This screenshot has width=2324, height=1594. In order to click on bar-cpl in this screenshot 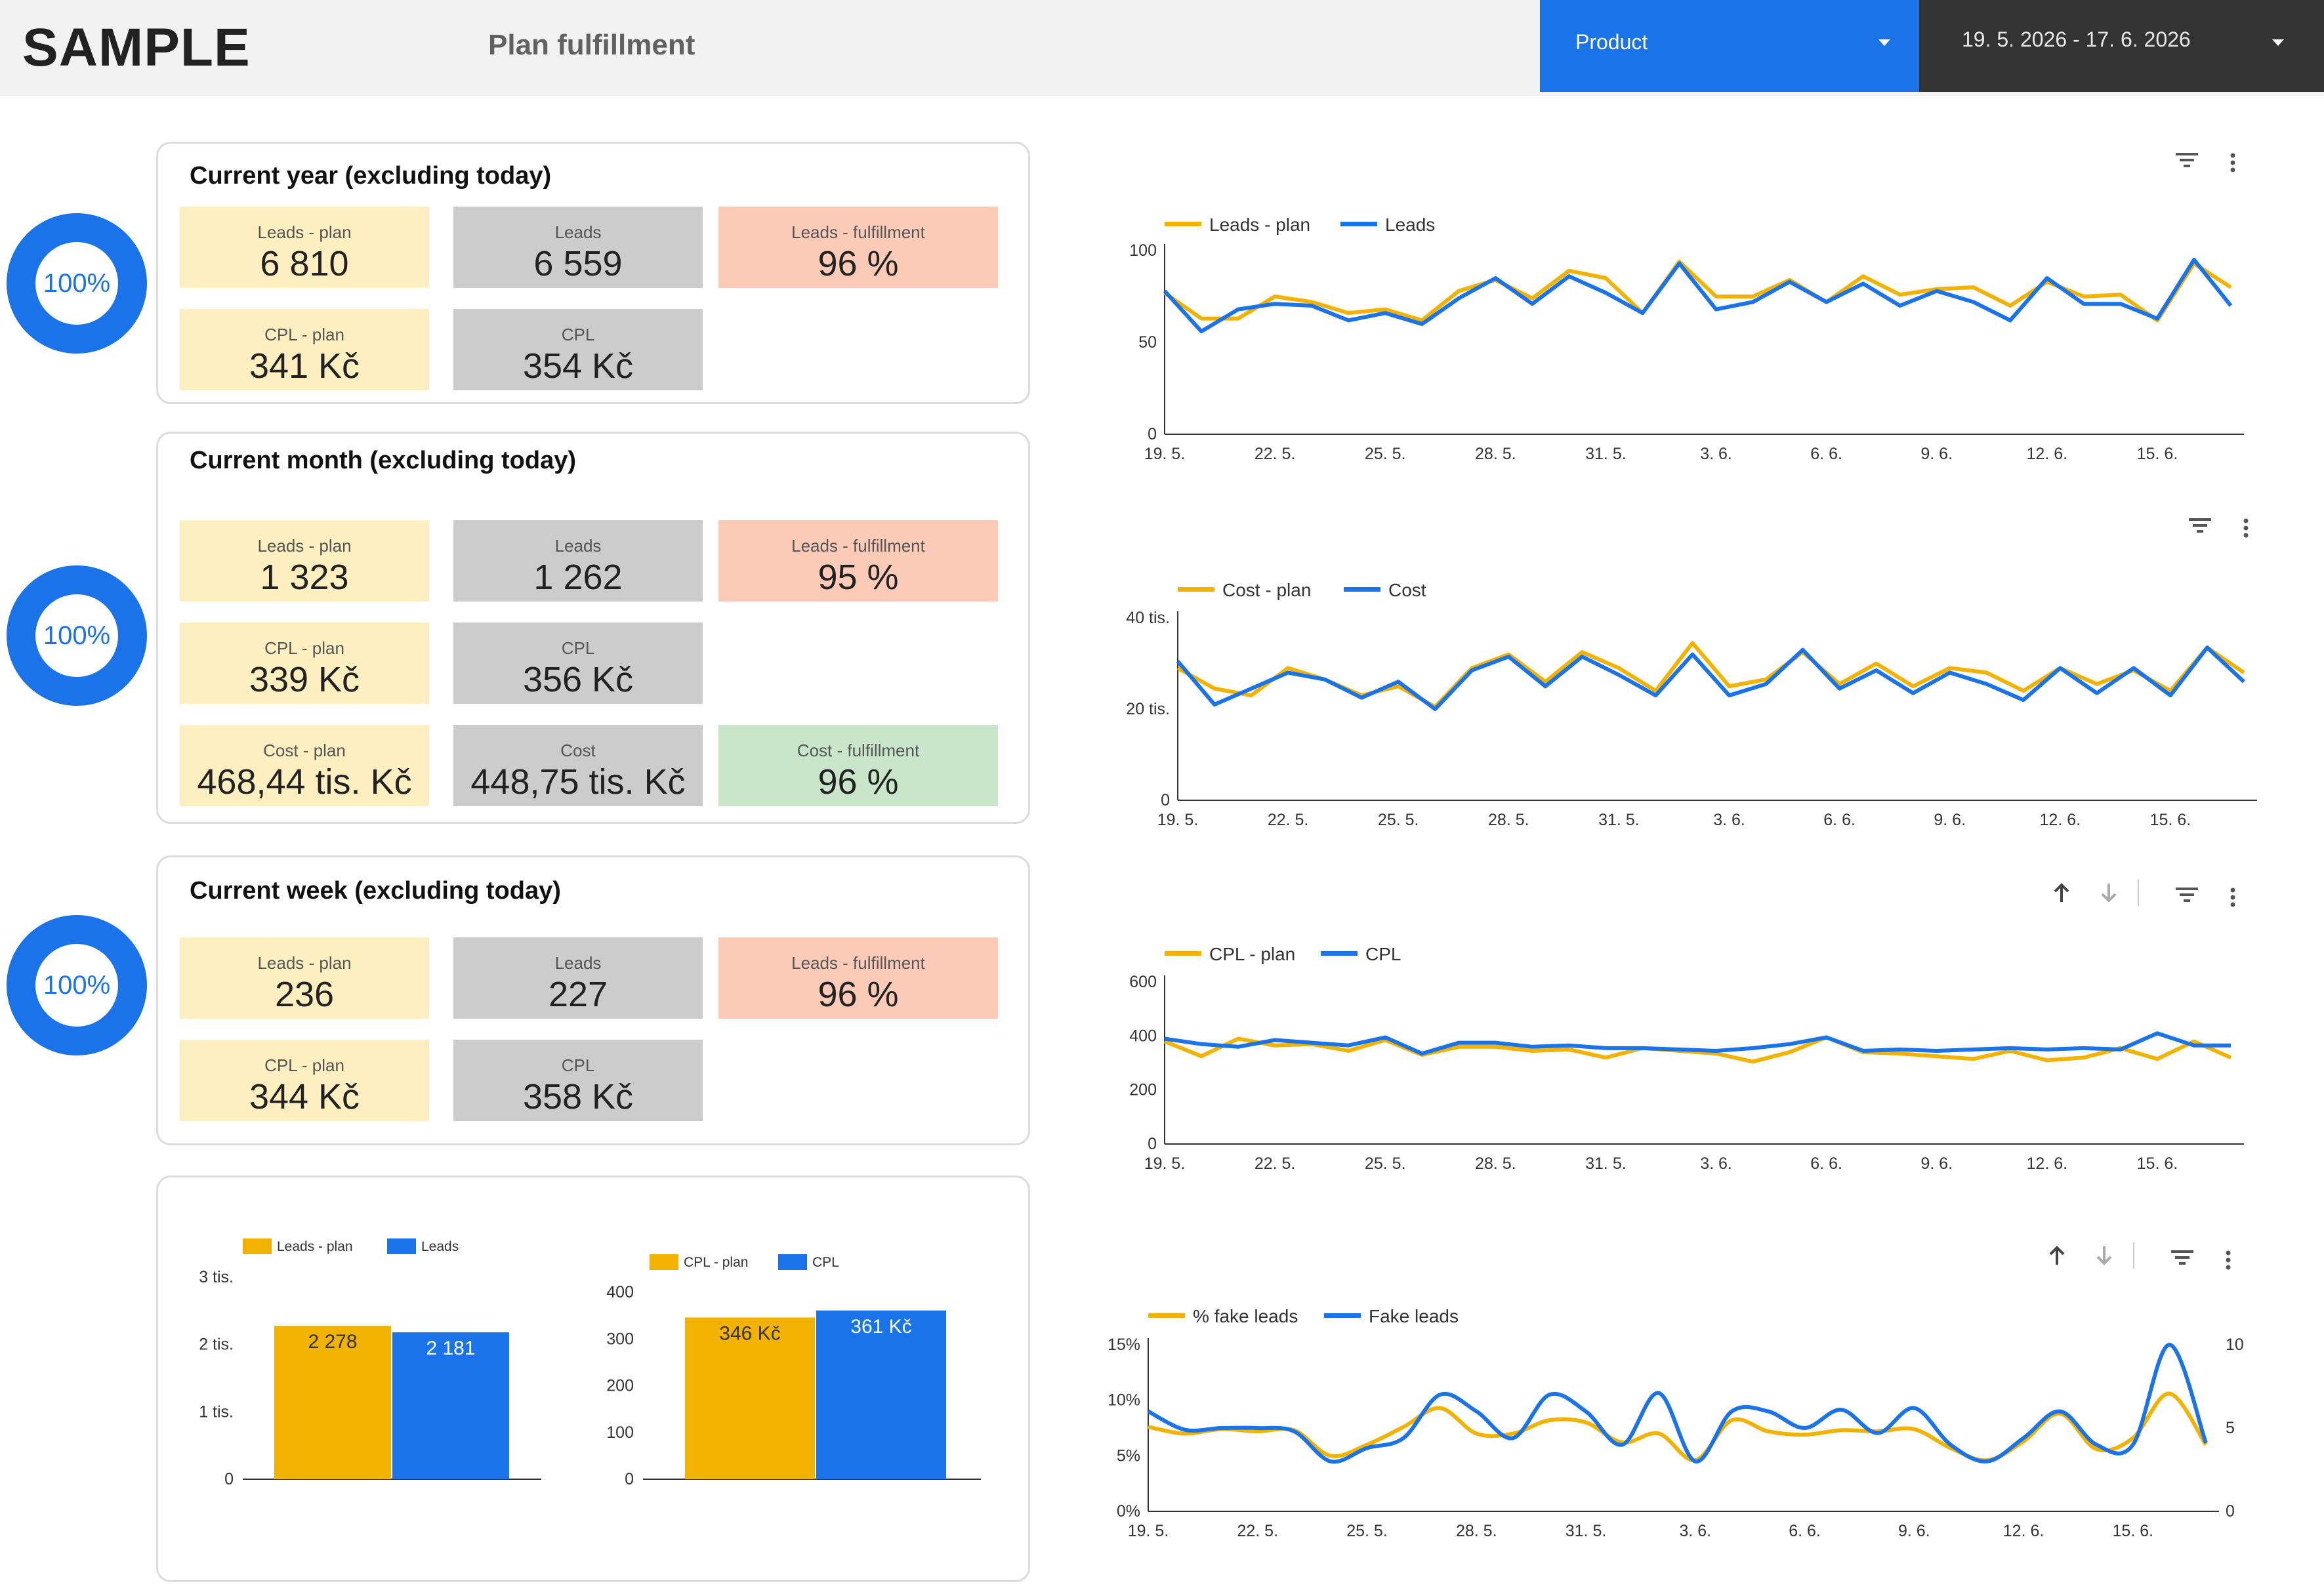, I will do `click(881, 1394)`.